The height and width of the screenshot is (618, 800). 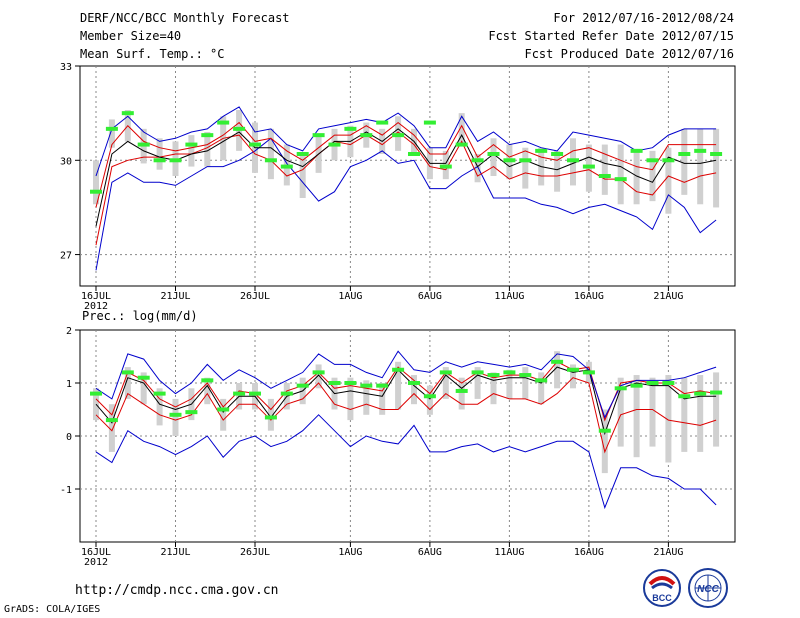 What do you see at coordinates (406, 462) in the screenshot?
I see `precip-series-min` at bounding box center [406, 462].